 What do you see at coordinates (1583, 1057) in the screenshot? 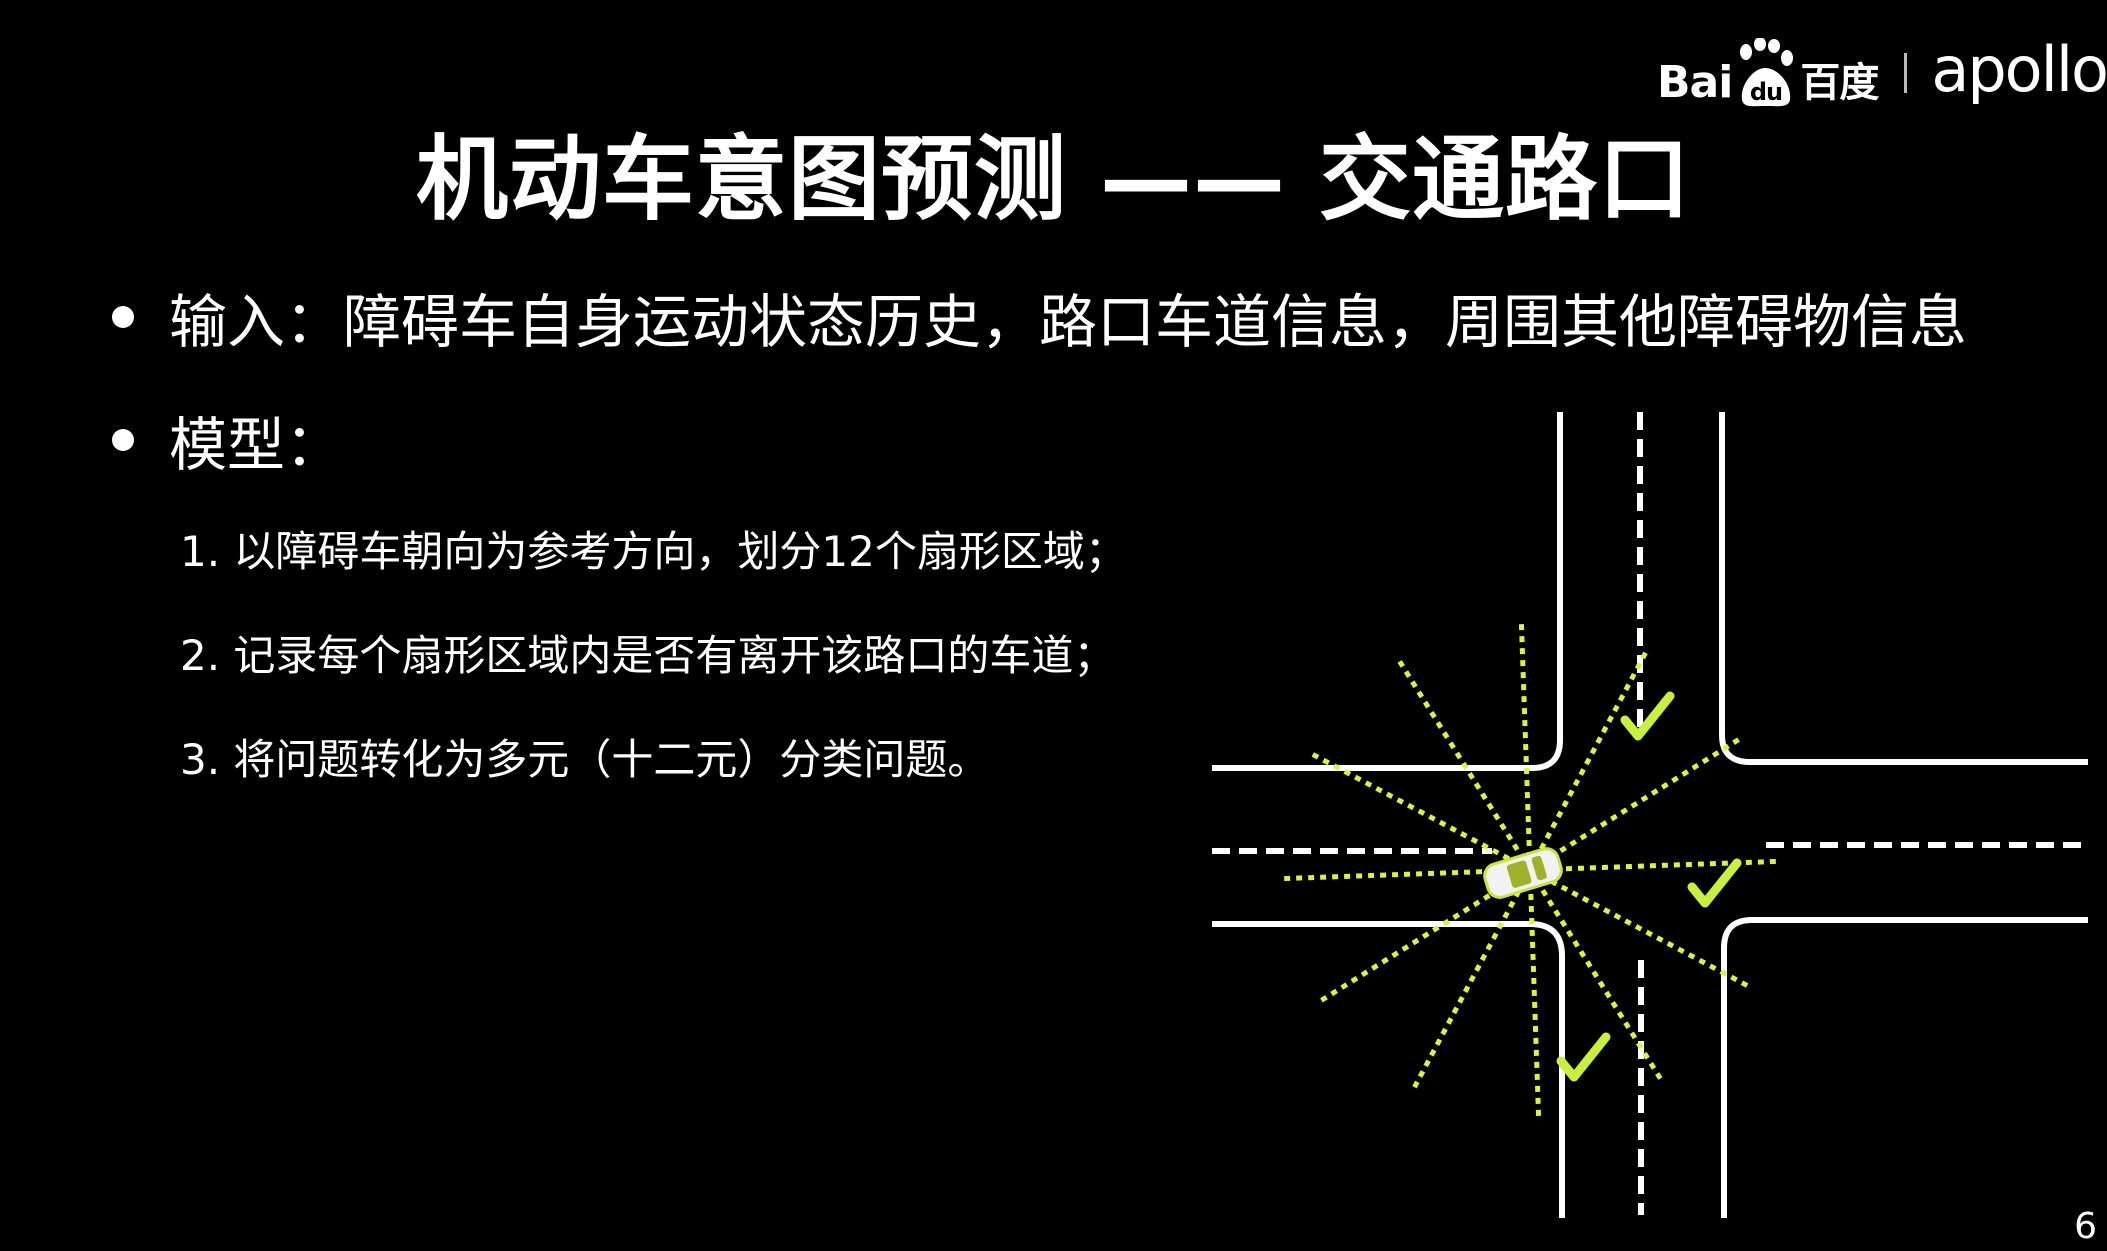
I see `check-mark-icon-south` at bounding box center [1583, 1057].